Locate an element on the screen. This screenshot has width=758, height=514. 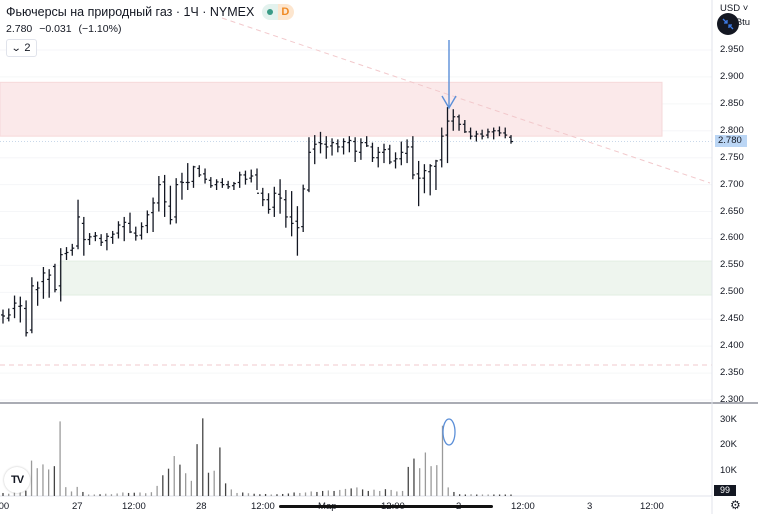
volume-tick-label: 20K is located at coordinates (728, 445).